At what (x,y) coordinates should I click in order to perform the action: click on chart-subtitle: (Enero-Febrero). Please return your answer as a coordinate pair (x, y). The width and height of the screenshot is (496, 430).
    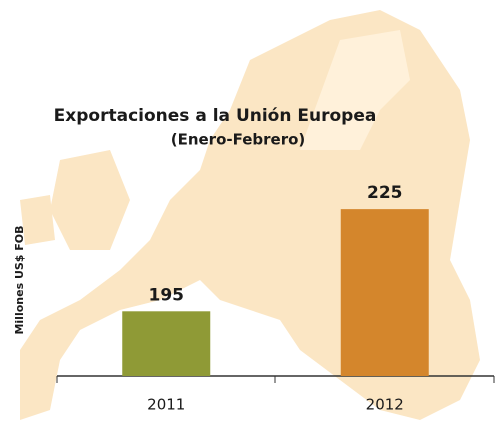
    Looking at the image, I should click on (238, 140).